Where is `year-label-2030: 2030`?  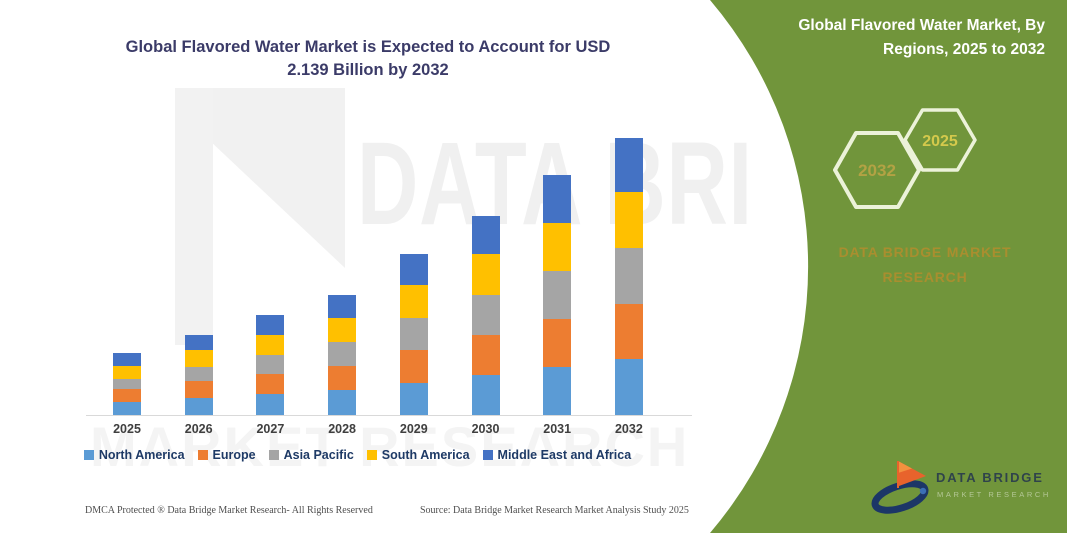 year-label-2030: 2030 is located at coordinates (485, 429).